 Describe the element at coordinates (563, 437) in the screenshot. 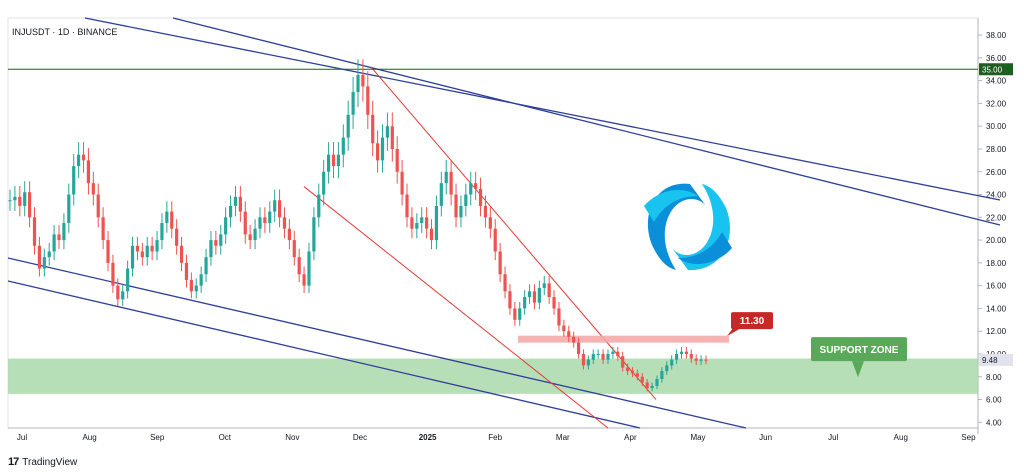

I see `x-tick-label: Mar` at that location.